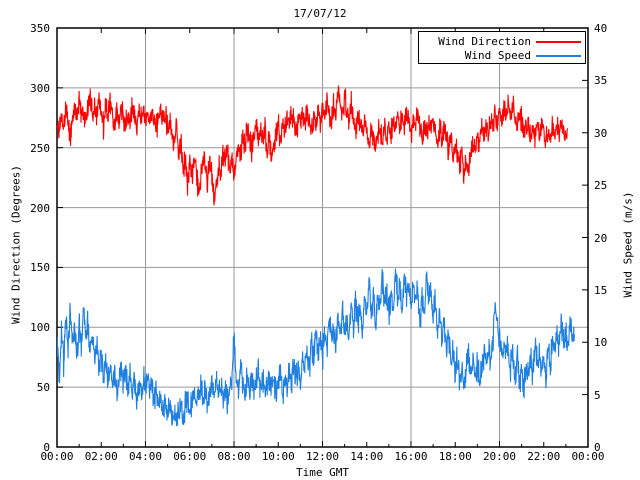 The image size is (640, 480). Describe the element at coordinates (497, 55) in the screenshot. I see `legend-label: Wind Speed` at that location.